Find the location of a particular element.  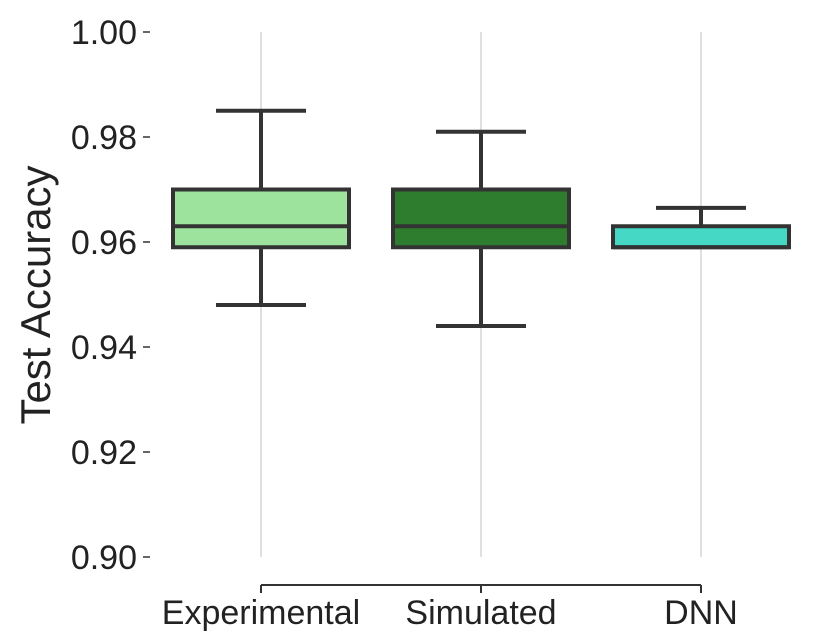

y-tick-label: 0.94 is located at coordinates (104, 348).